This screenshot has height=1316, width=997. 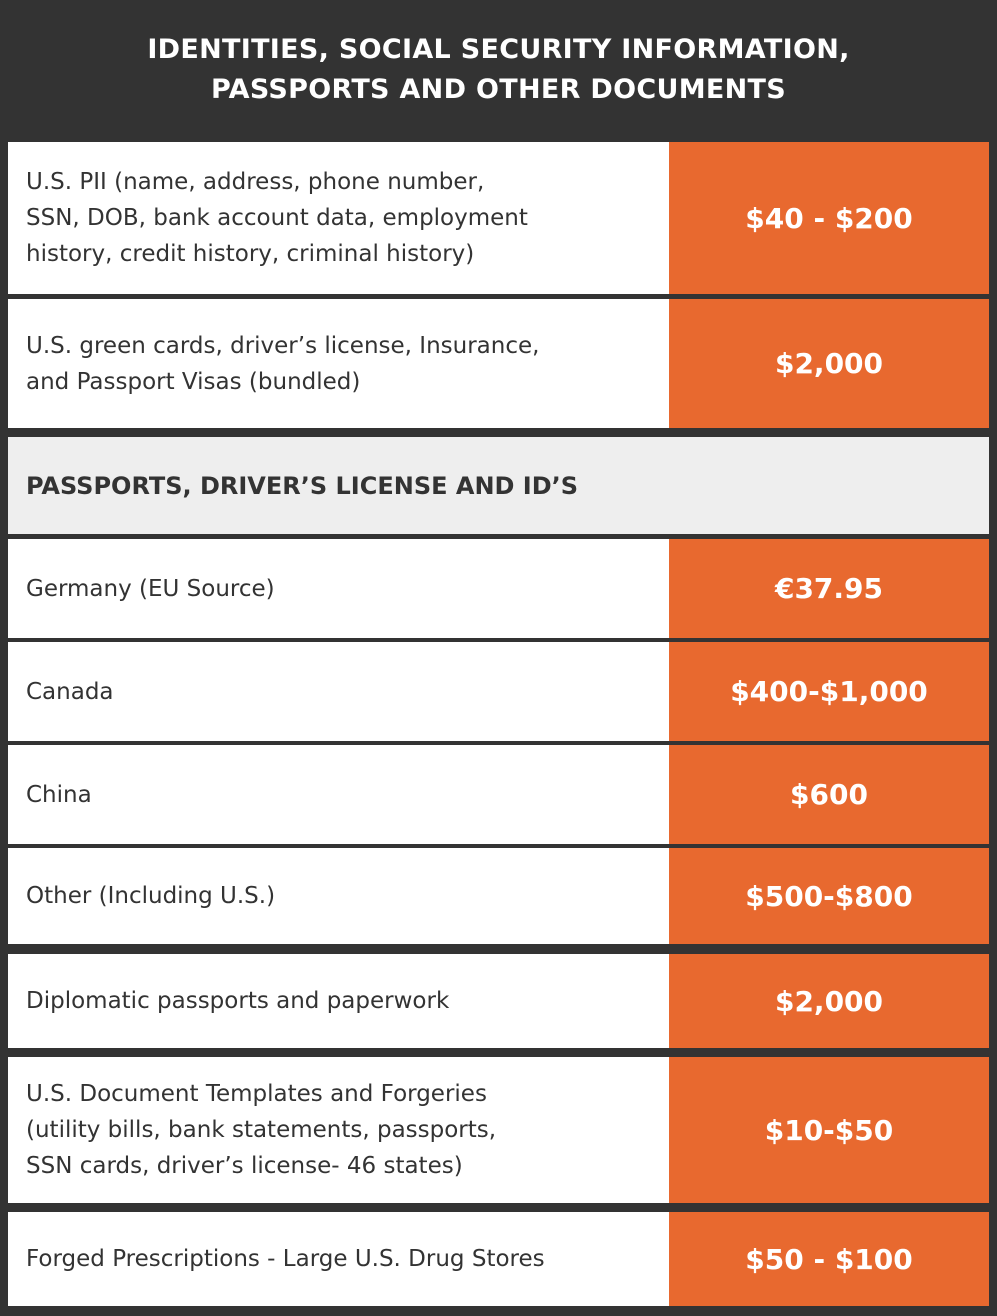 What do you see at coordinates (193, 381) in the screenshot?
I see `row-label-line: and Passport Visas (bundled)` at bounding box center [193, 381].